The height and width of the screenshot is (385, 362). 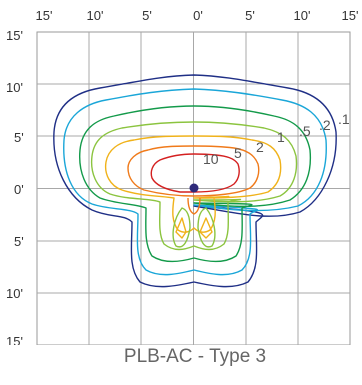 What do you see at coordinates (198, 15) in the screenshot?
I see `x-tick-label: 0'` at bounding box center [198, 15].